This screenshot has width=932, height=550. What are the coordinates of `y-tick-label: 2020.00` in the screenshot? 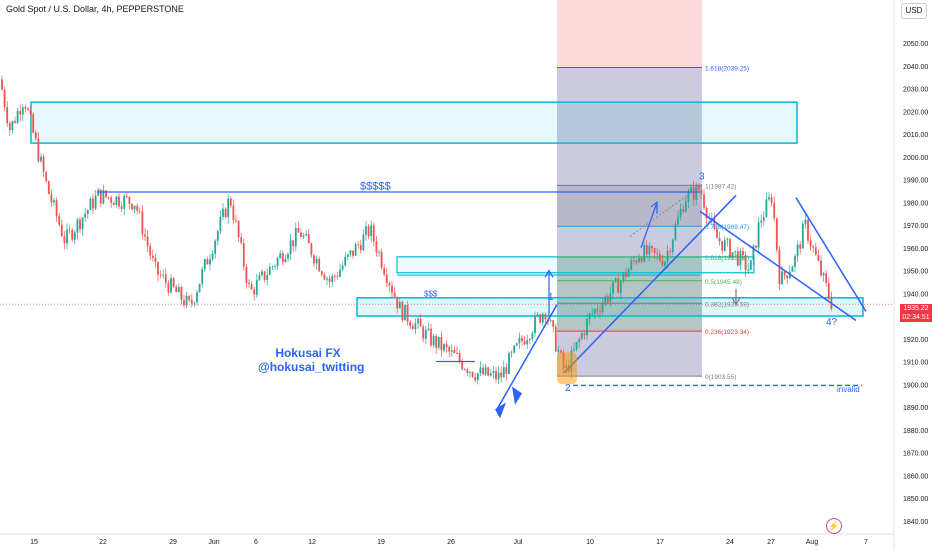 It's located at (915, 112).